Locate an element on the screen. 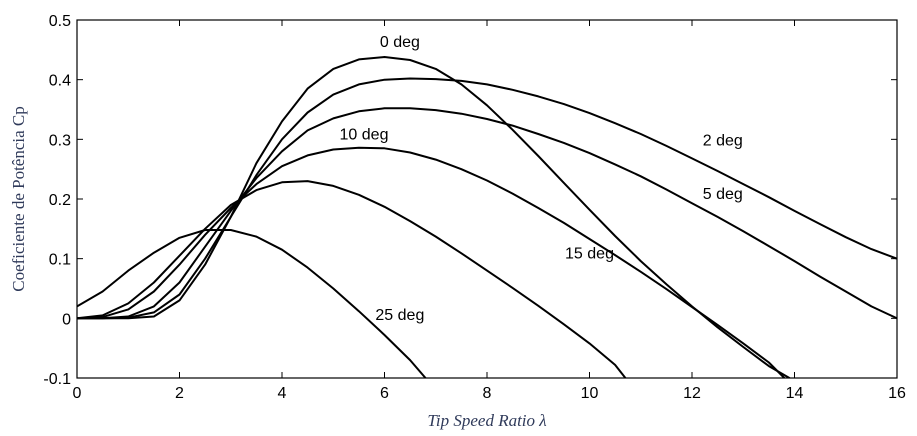  curve-label-15-deg: 15 deg is located at coordinates (589, 254).